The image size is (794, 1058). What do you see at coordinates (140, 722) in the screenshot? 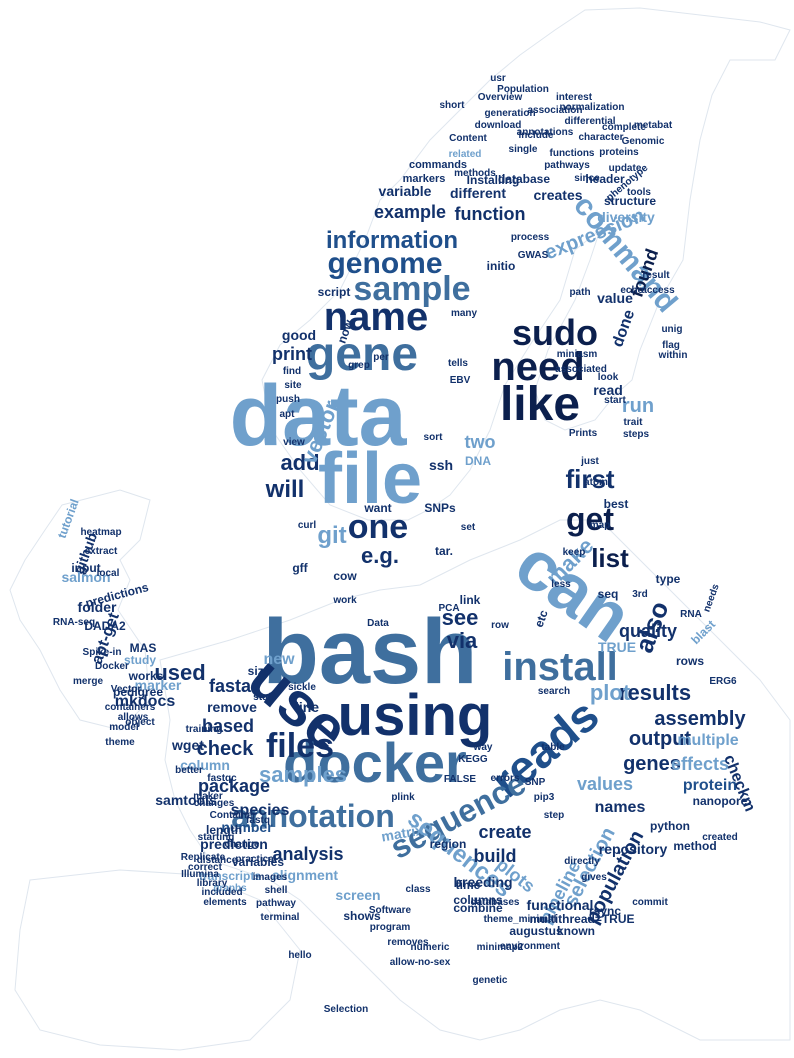
I see `word-object: object` at bounding box center [140, 722].